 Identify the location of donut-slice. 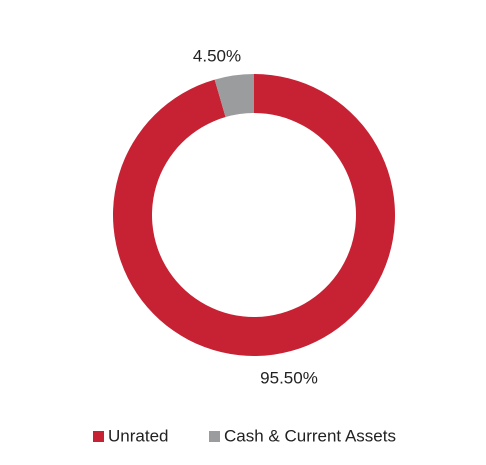
(234, 96).